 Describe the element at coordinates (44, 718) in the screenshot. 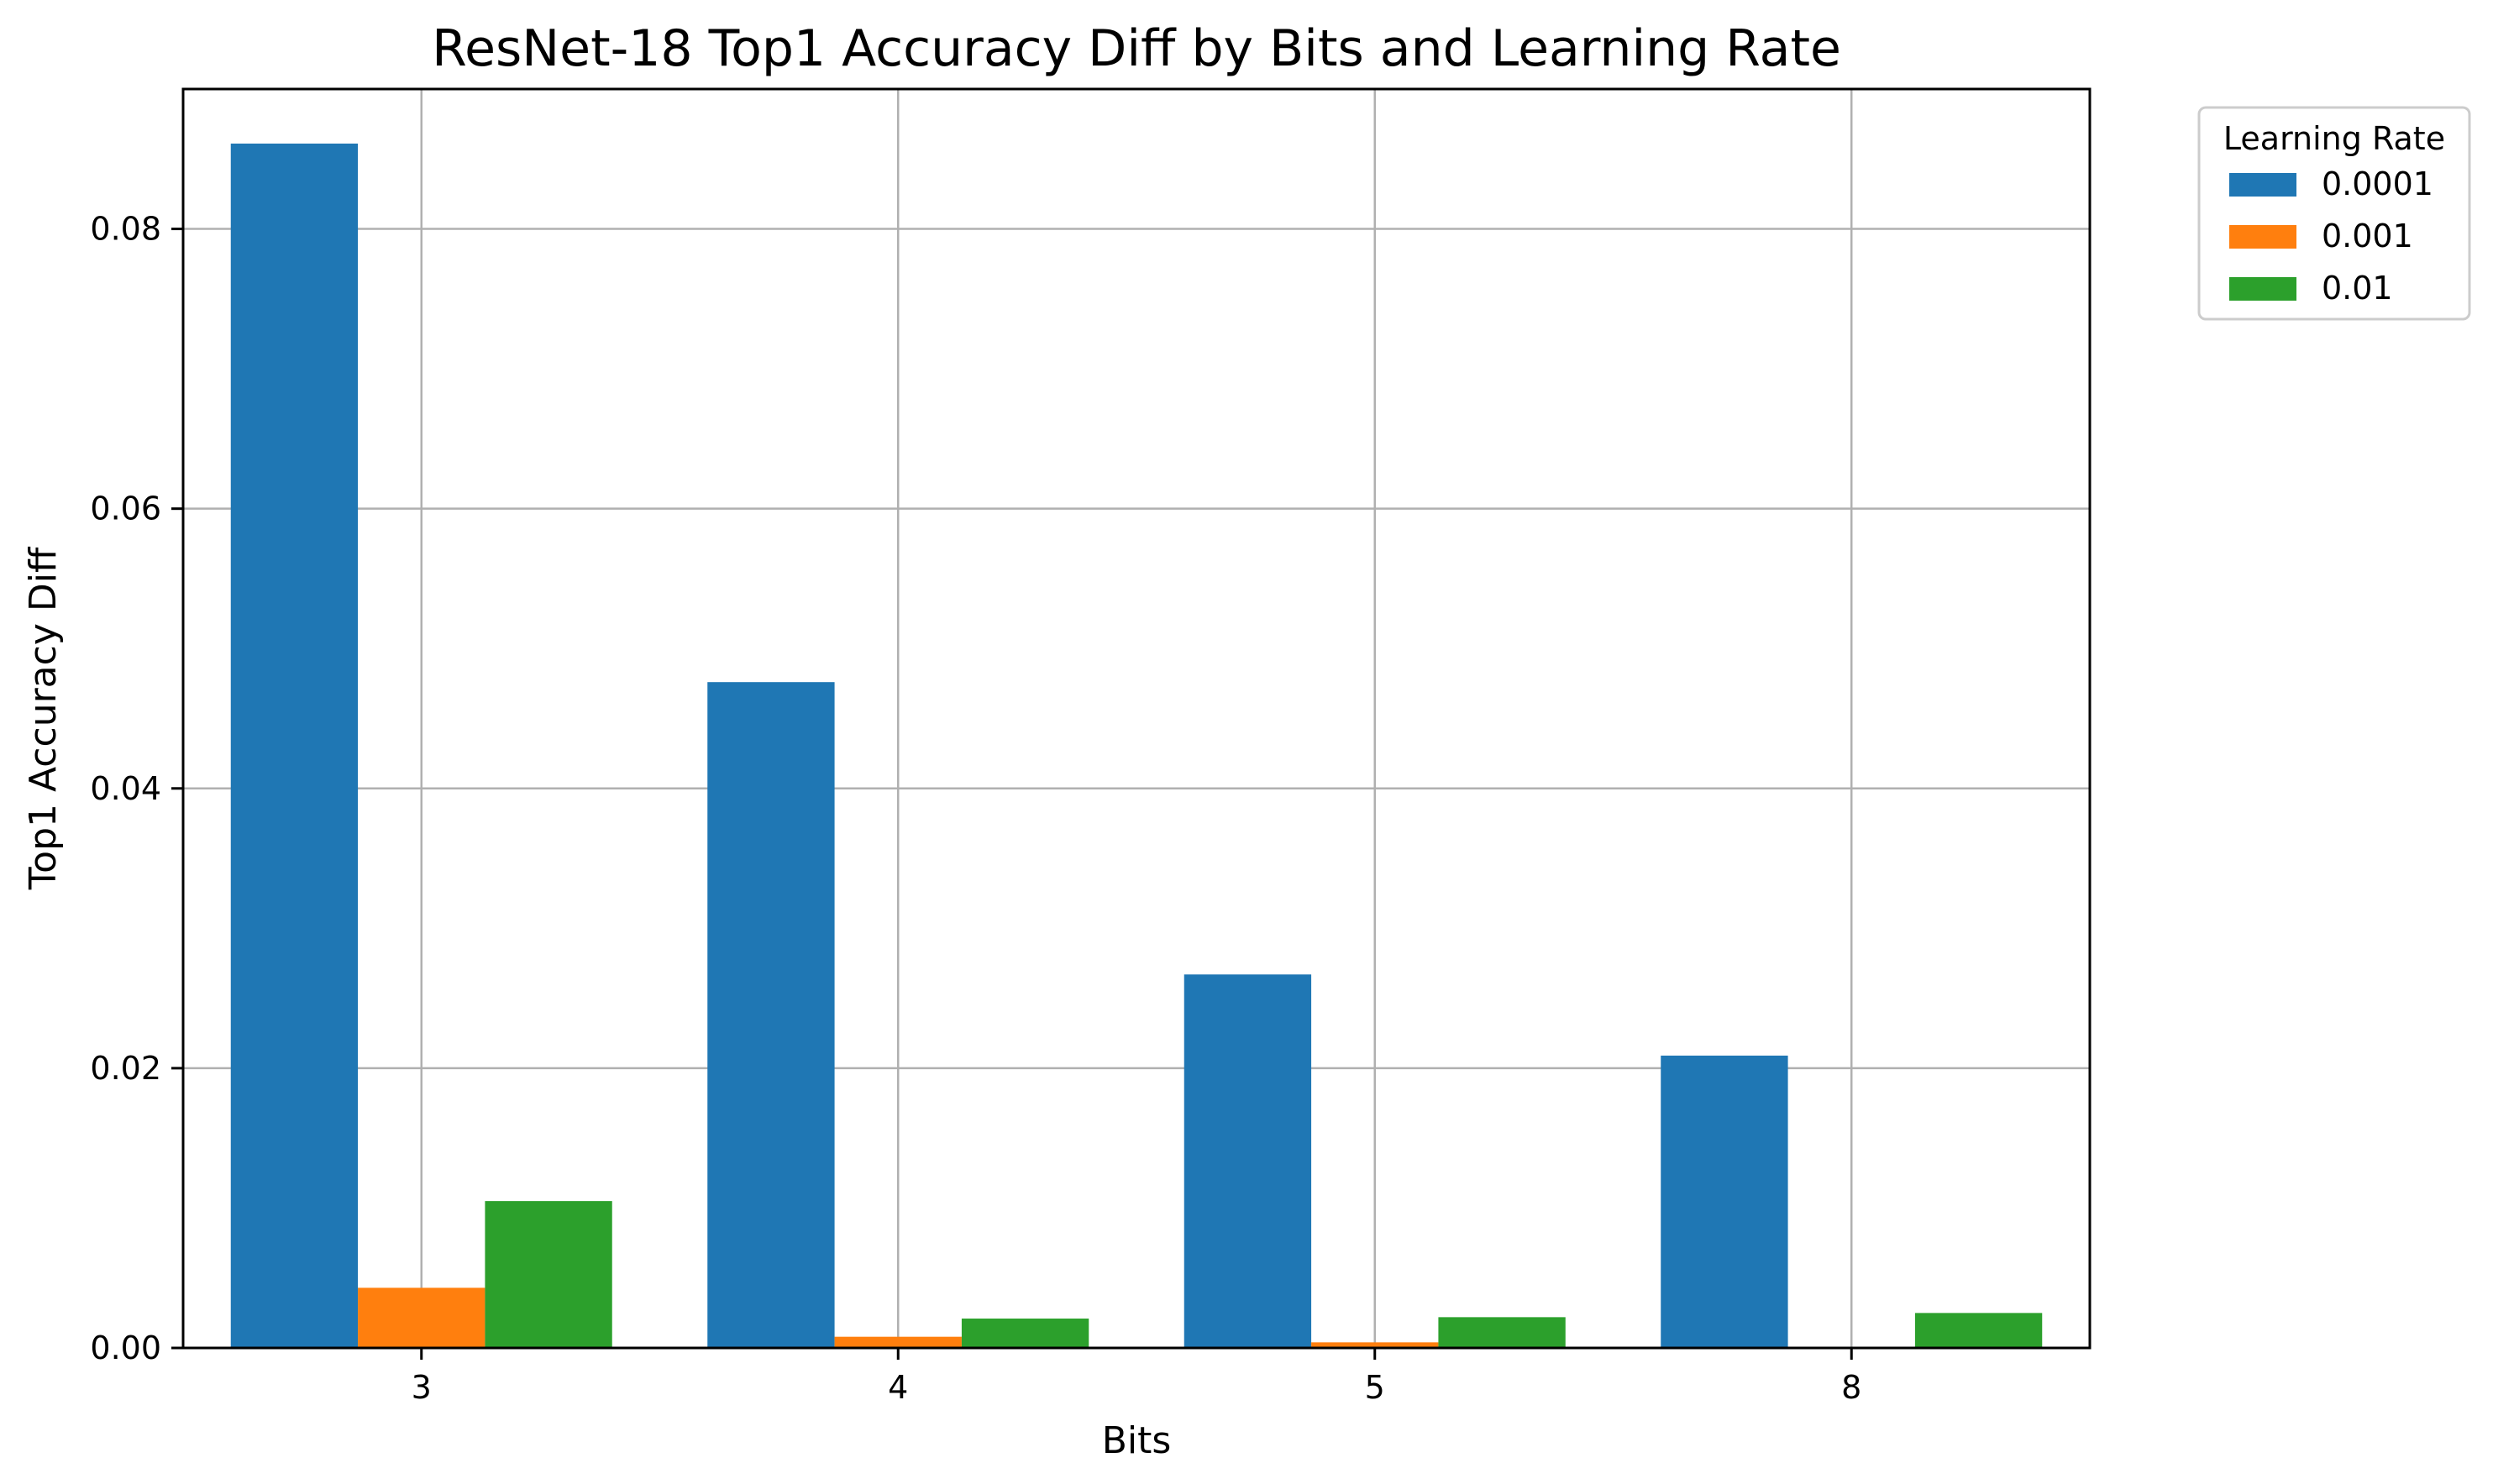

I see `y-axis-label: Top1 Accuracy Diff` at that location.